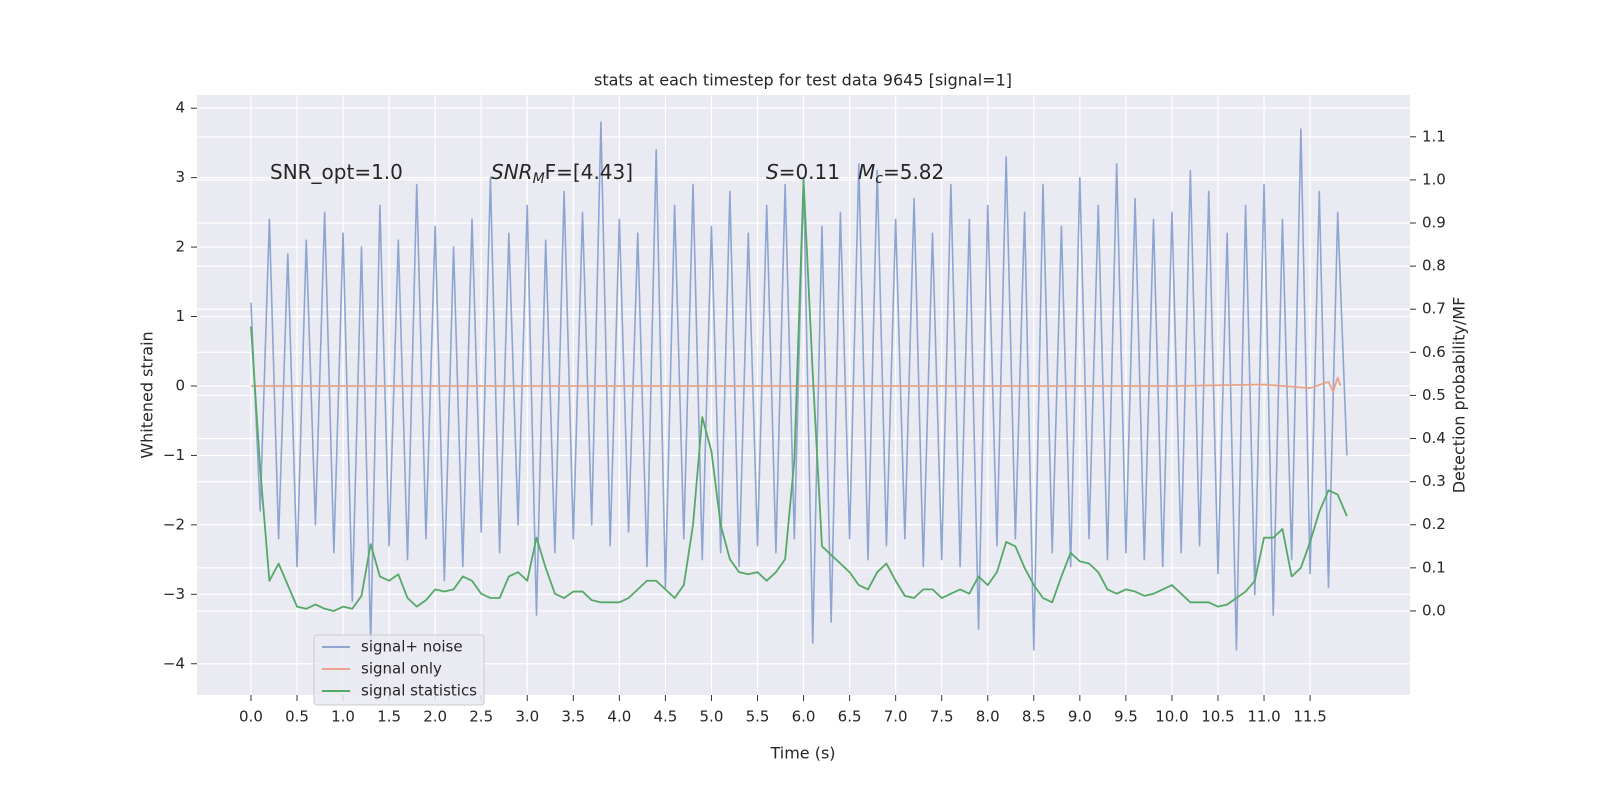 The height and width of the screenshot is (800, 1600). Describe the element at coordinates (180, 108) in the screenshot. I see `y-tick-label: 4` at that location.